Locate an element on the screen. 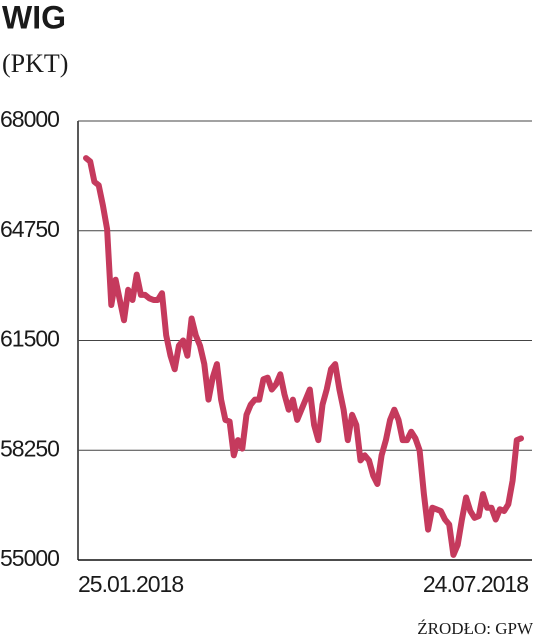 Image resolution: width=536 pixels, height=641 pixels. y-tick-label: 61500 is located at coordinates (29, 339).